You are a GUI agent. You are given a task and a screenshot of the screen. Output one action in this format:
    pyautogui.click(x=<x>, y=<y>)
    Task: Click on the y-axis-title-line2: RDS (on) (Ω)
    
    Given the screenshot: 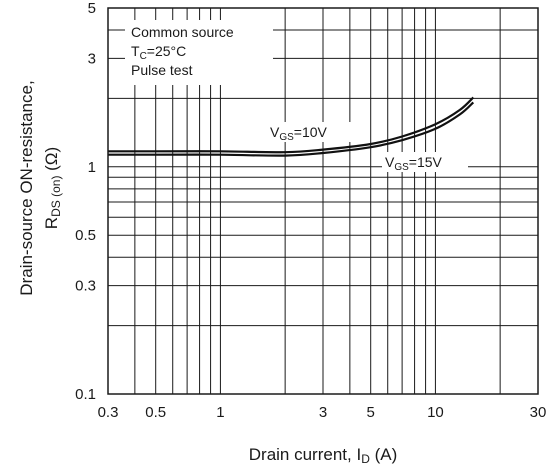 What is the action you would take?
    pyautogui.click(x=52, y=188)
    